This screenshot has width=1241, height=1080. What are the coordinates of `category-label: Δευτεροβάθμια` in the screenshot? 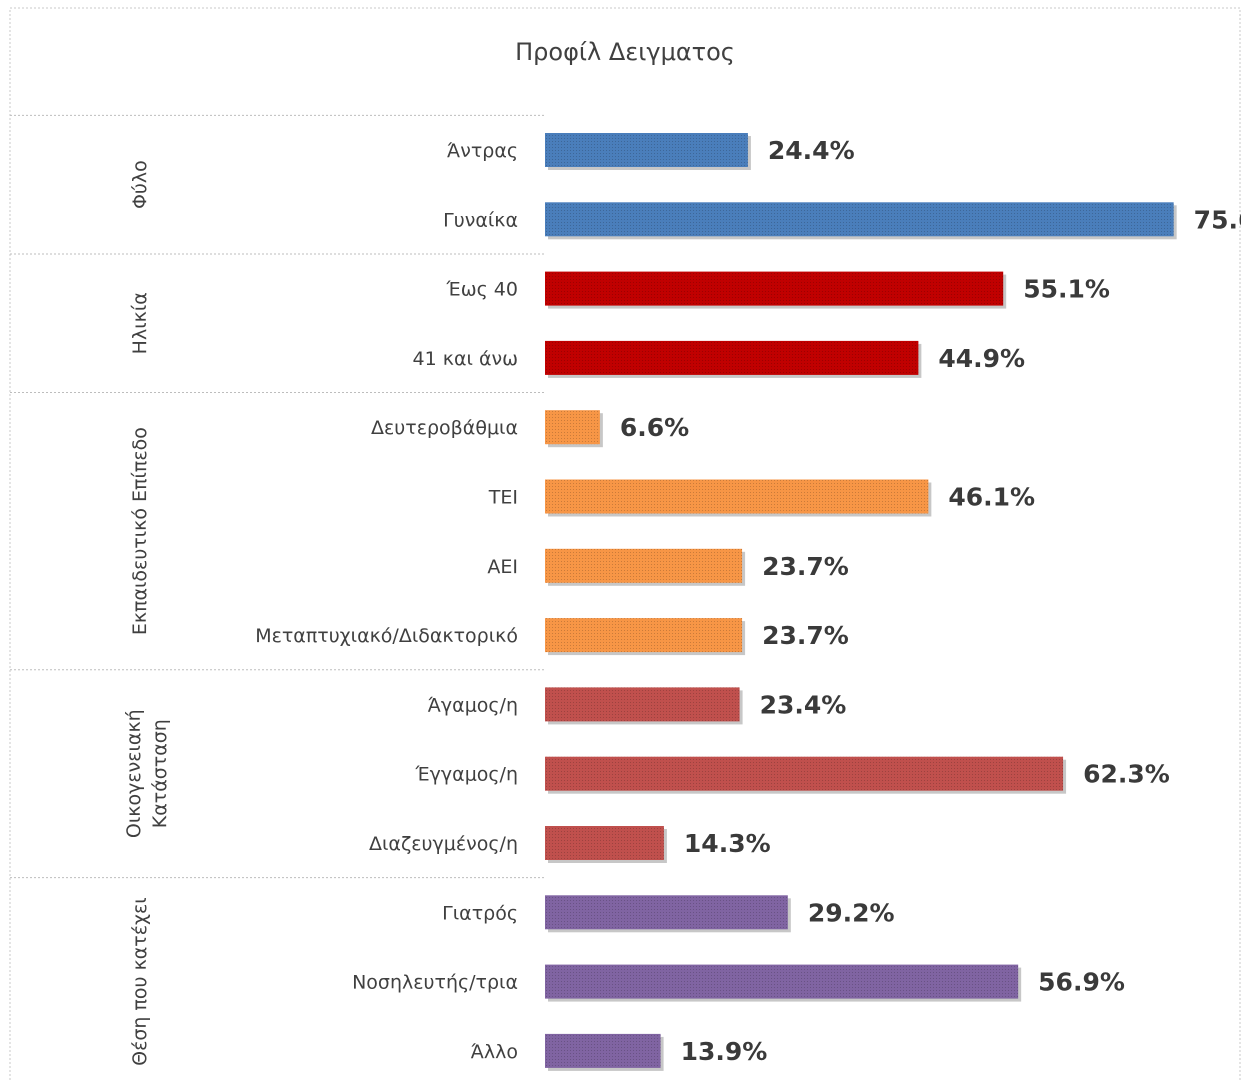 It's located at (444, 428).